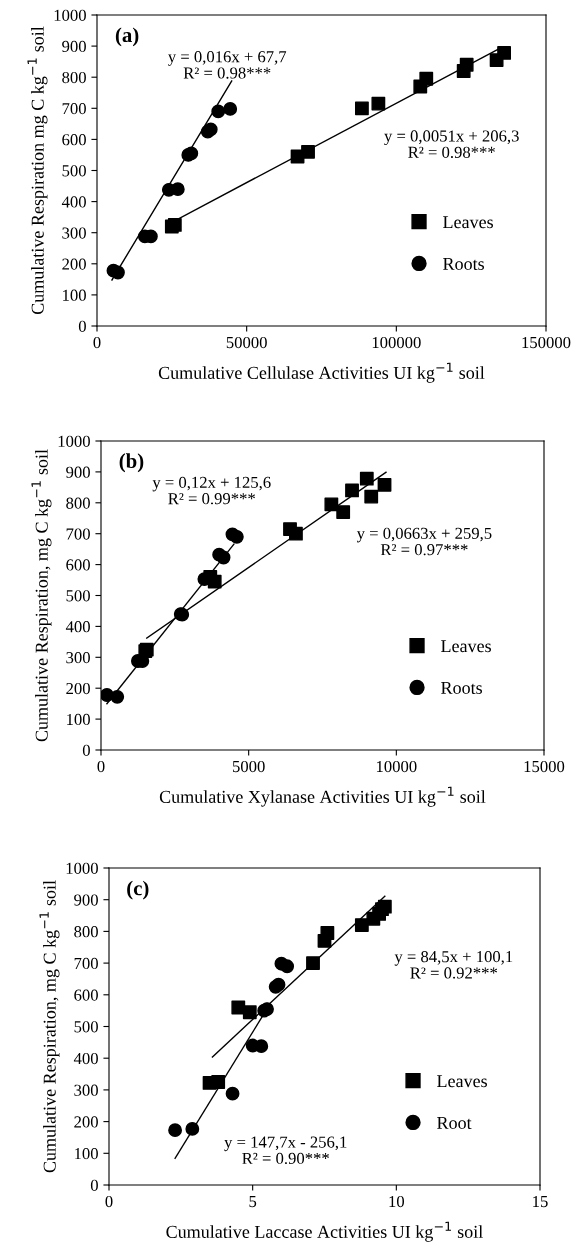 This screenshot has height=1252, width=582. What do you see at coordinates (227, 65) in the screenshot?
I see `annotation: y = 0,016x + 67,7 R² = 0.98***` at bounding box center [227, 65].